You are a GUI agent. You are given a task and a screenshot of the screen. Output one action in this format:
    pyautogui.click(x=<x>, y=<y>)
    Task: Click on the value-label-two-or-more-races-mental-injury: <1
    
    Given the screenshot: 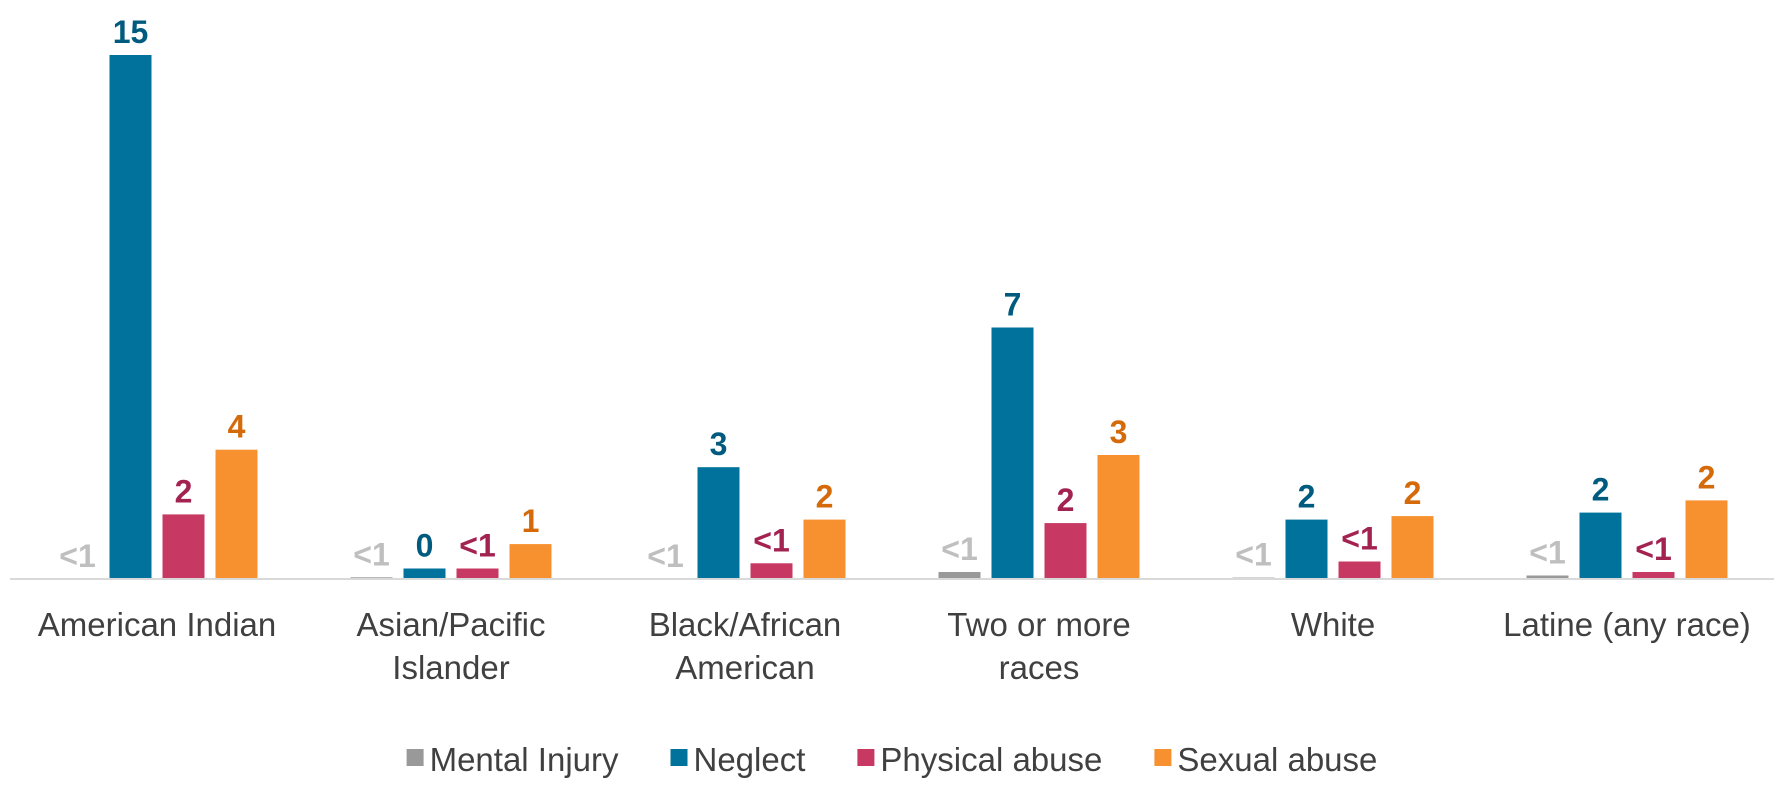 What is the action you would take?
    pyautogui.click(x=959, y=549)
    